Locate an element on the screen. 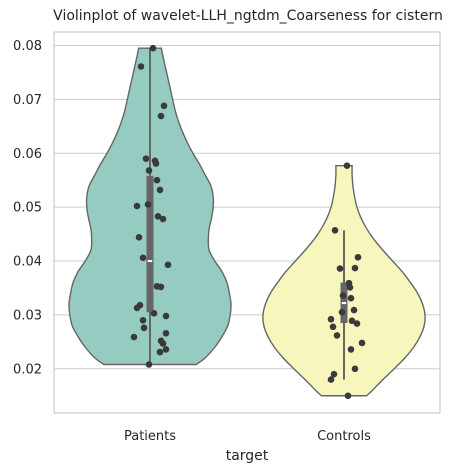 Image resolution: width=463 pixels, height=473 pixels. x-tick-label: Controls is located at coordinates (344, 436).